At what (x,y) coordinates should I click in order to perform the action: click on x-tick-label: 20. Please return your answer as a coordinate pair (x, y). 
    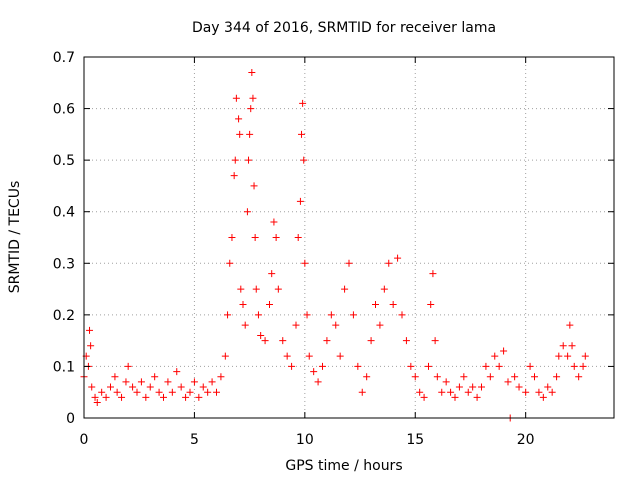
    Looking at the image, I should click on (526, 440).